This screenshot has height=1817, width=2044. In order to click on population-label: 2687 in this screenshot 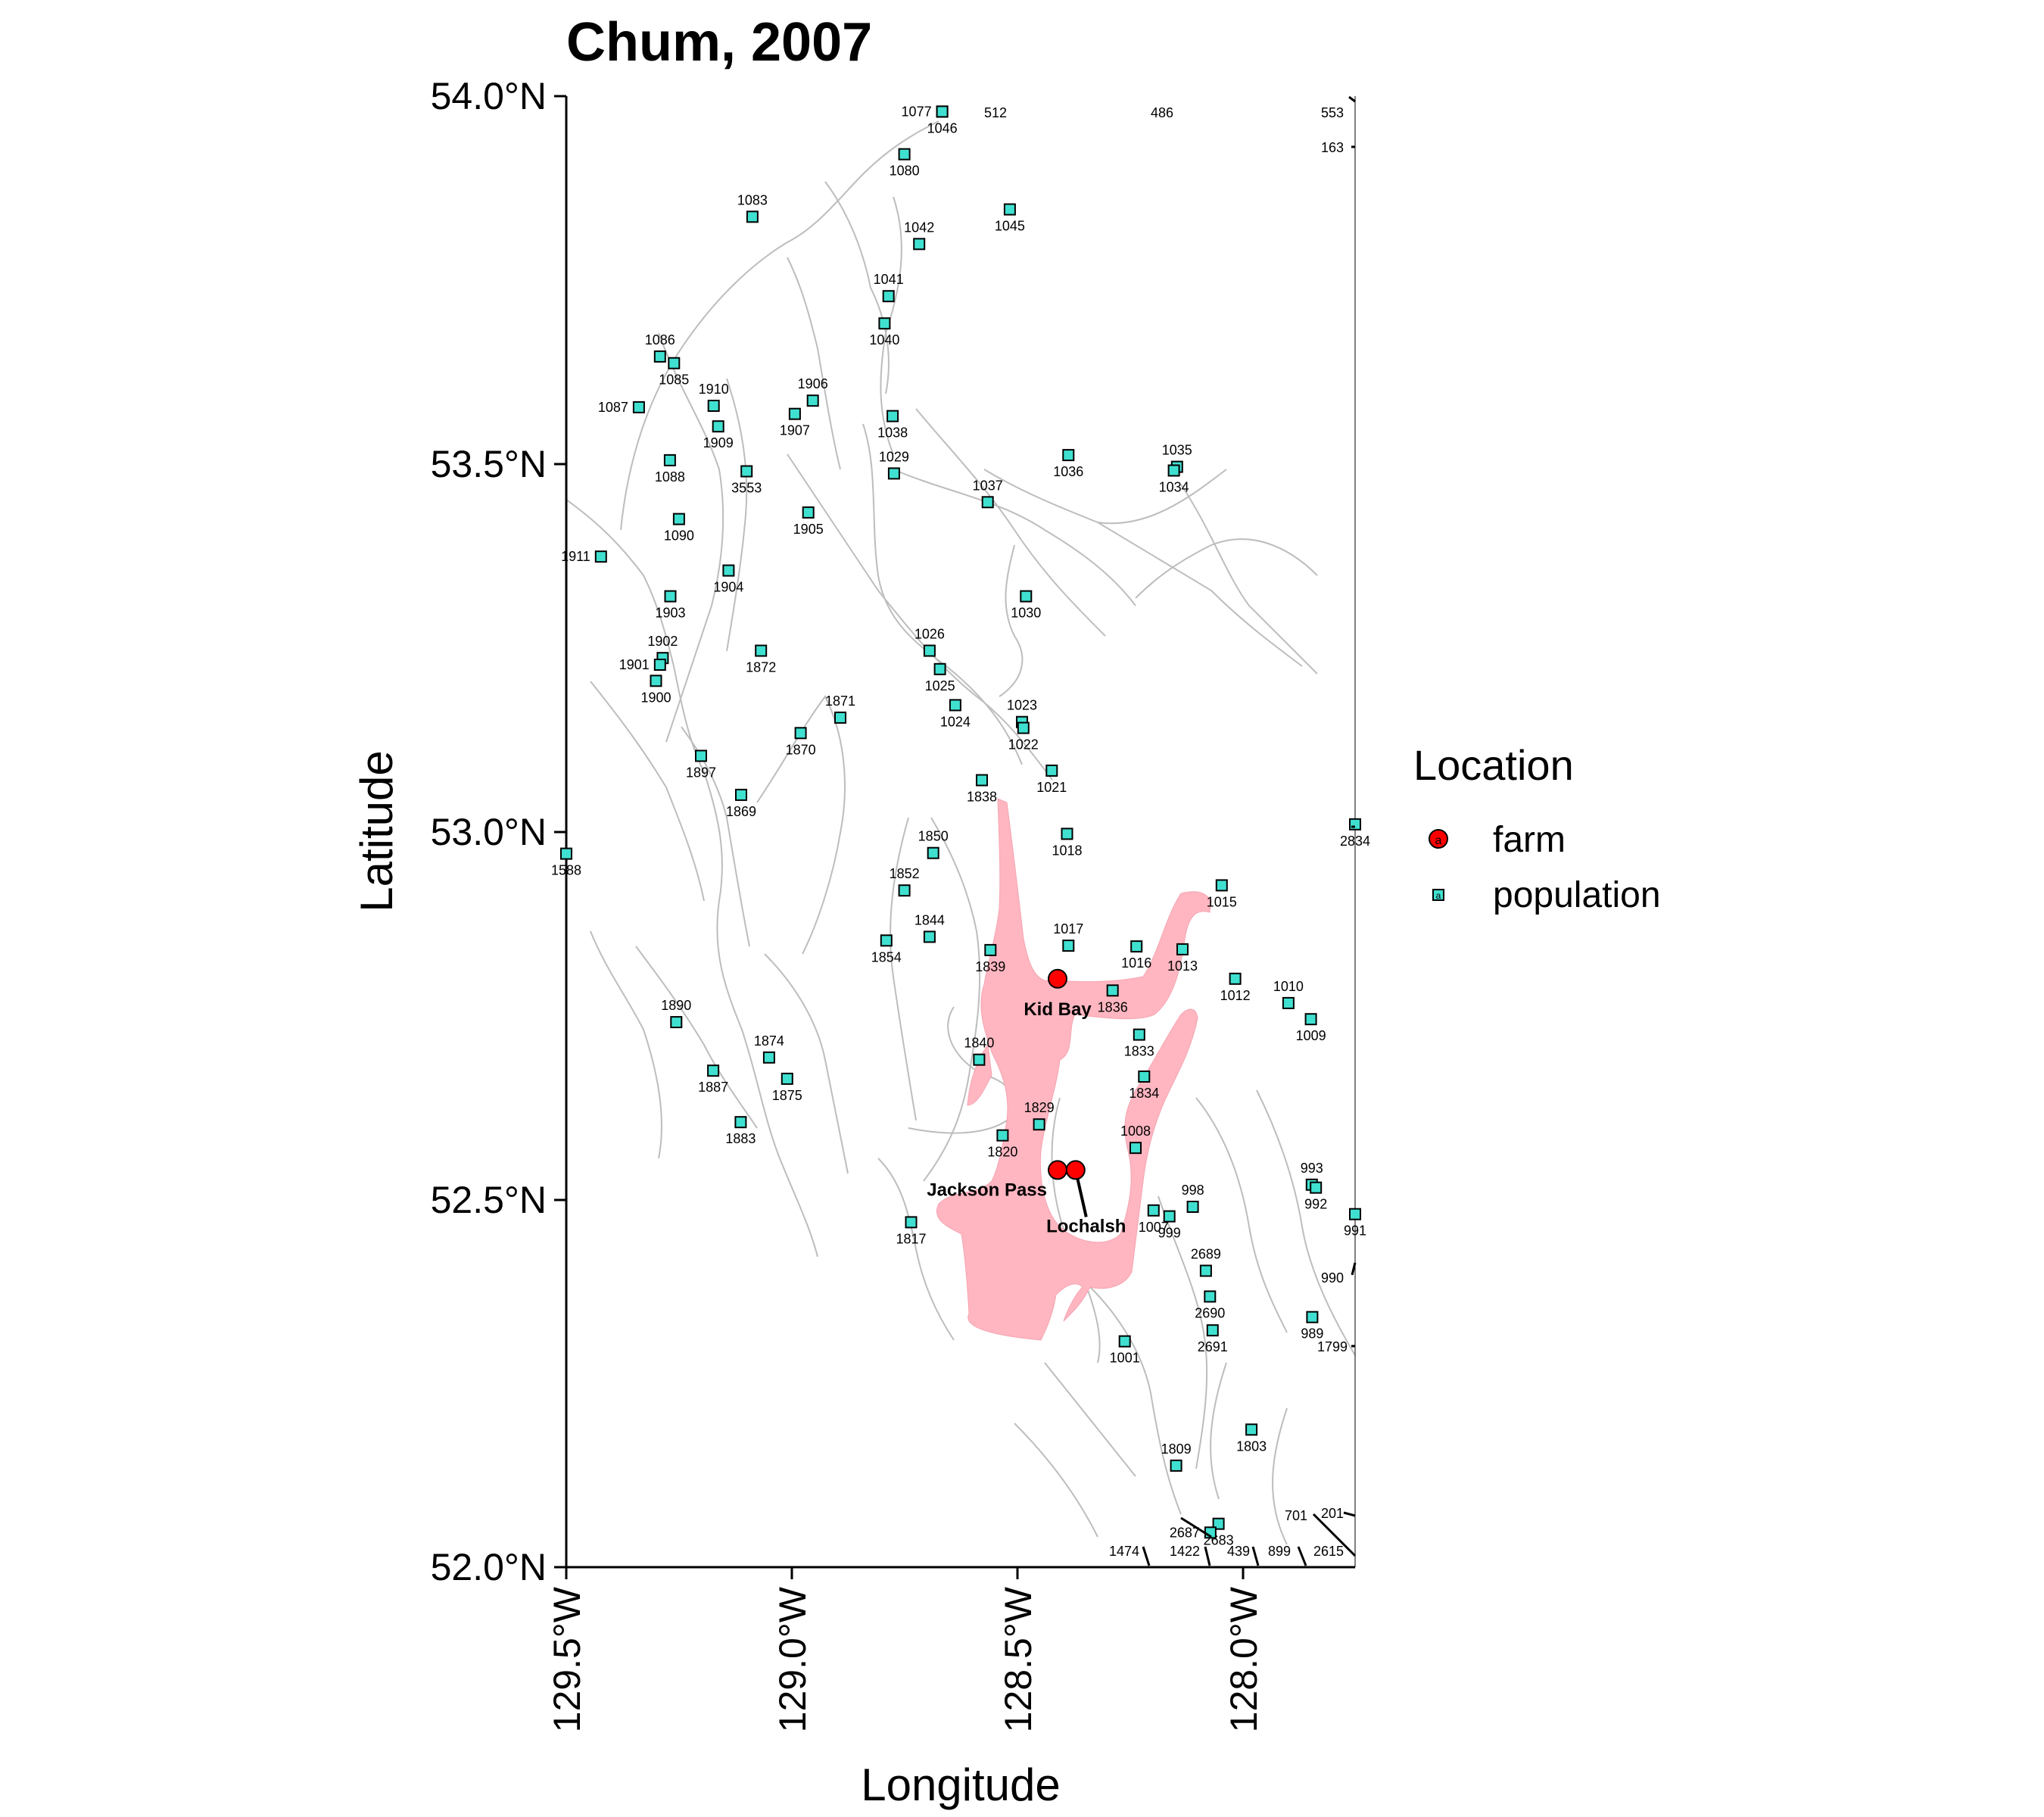, I will do `click(1185, 1532)`.